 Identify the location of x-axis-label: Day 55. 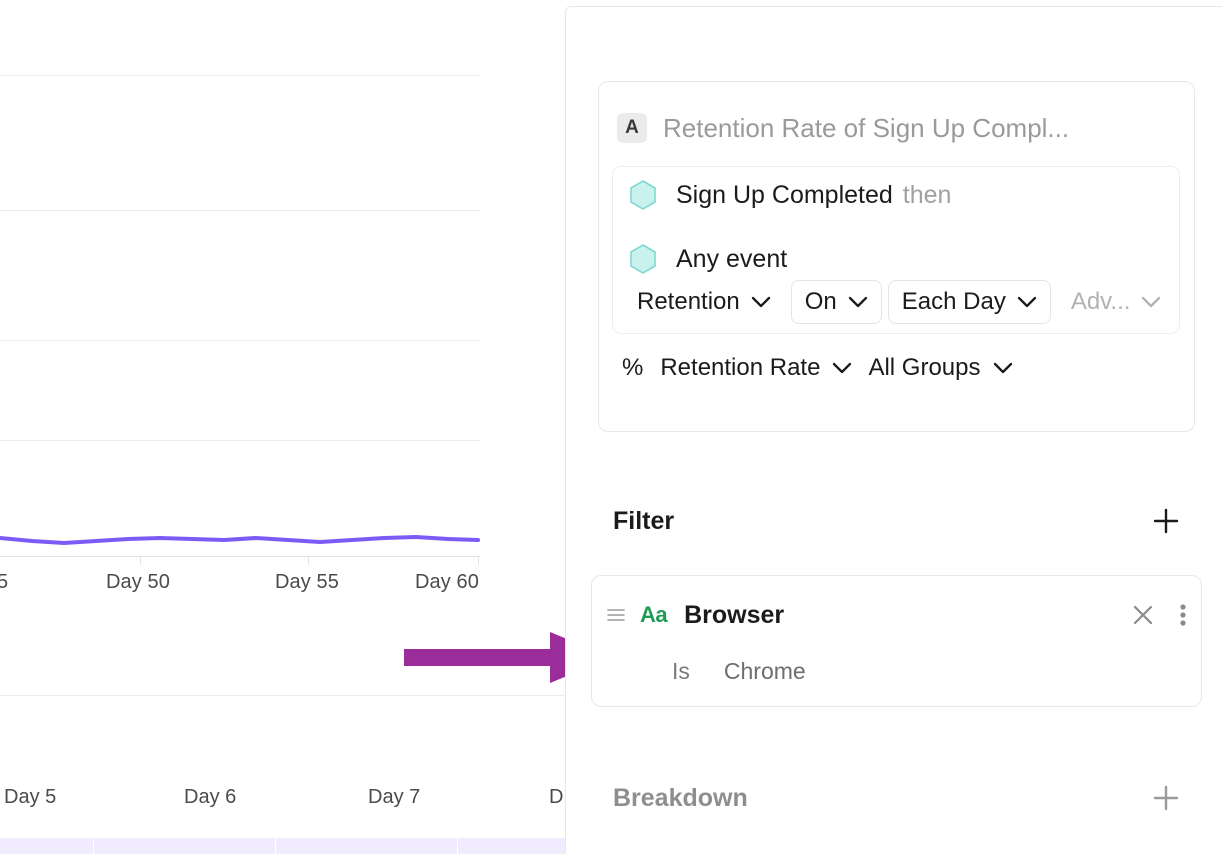
(307, 582).